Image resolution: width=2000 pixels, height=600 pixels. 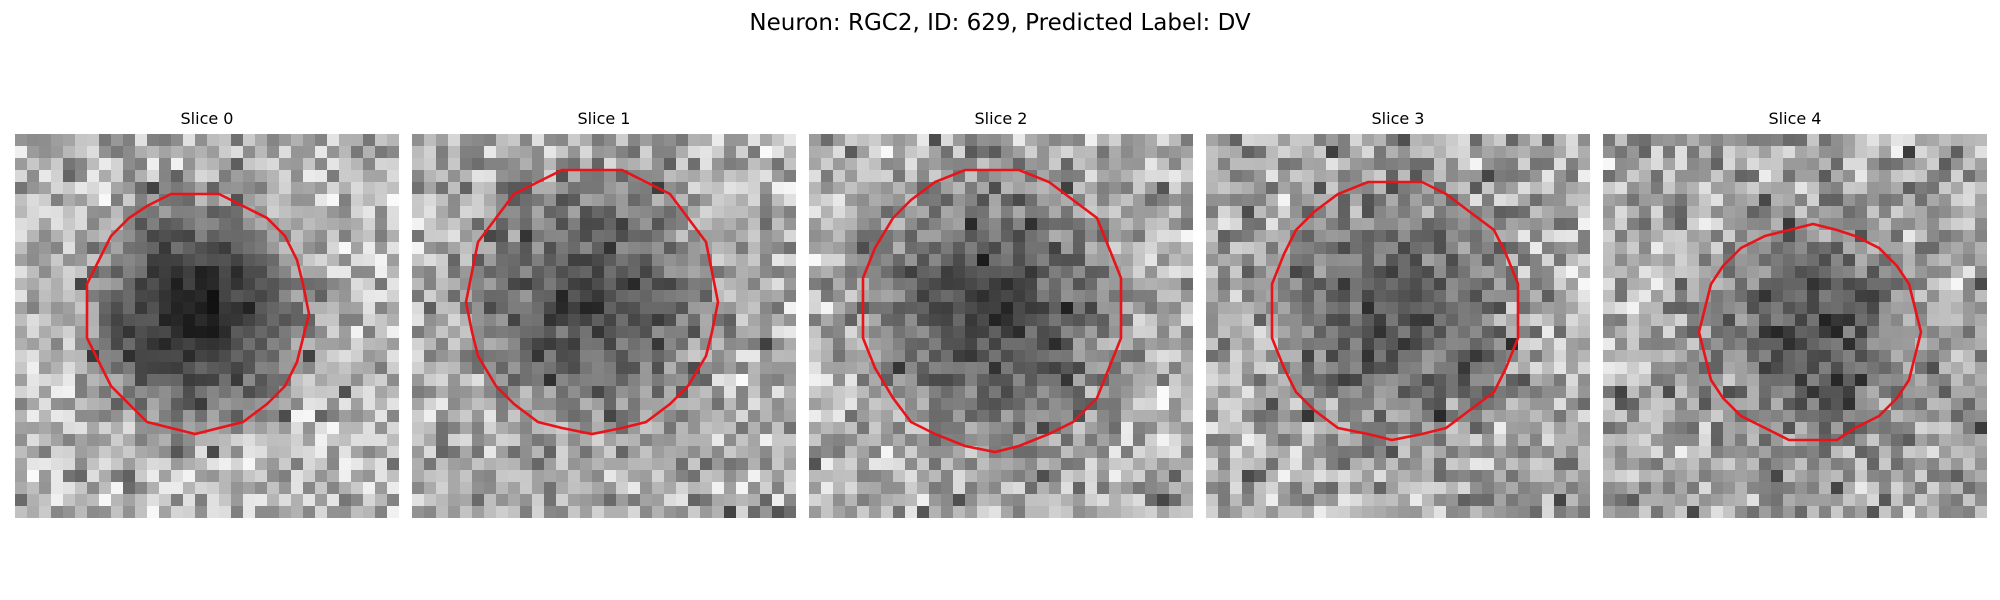 I want to click on slice-panel-1: Slice 1, so click(x=604, y=314).